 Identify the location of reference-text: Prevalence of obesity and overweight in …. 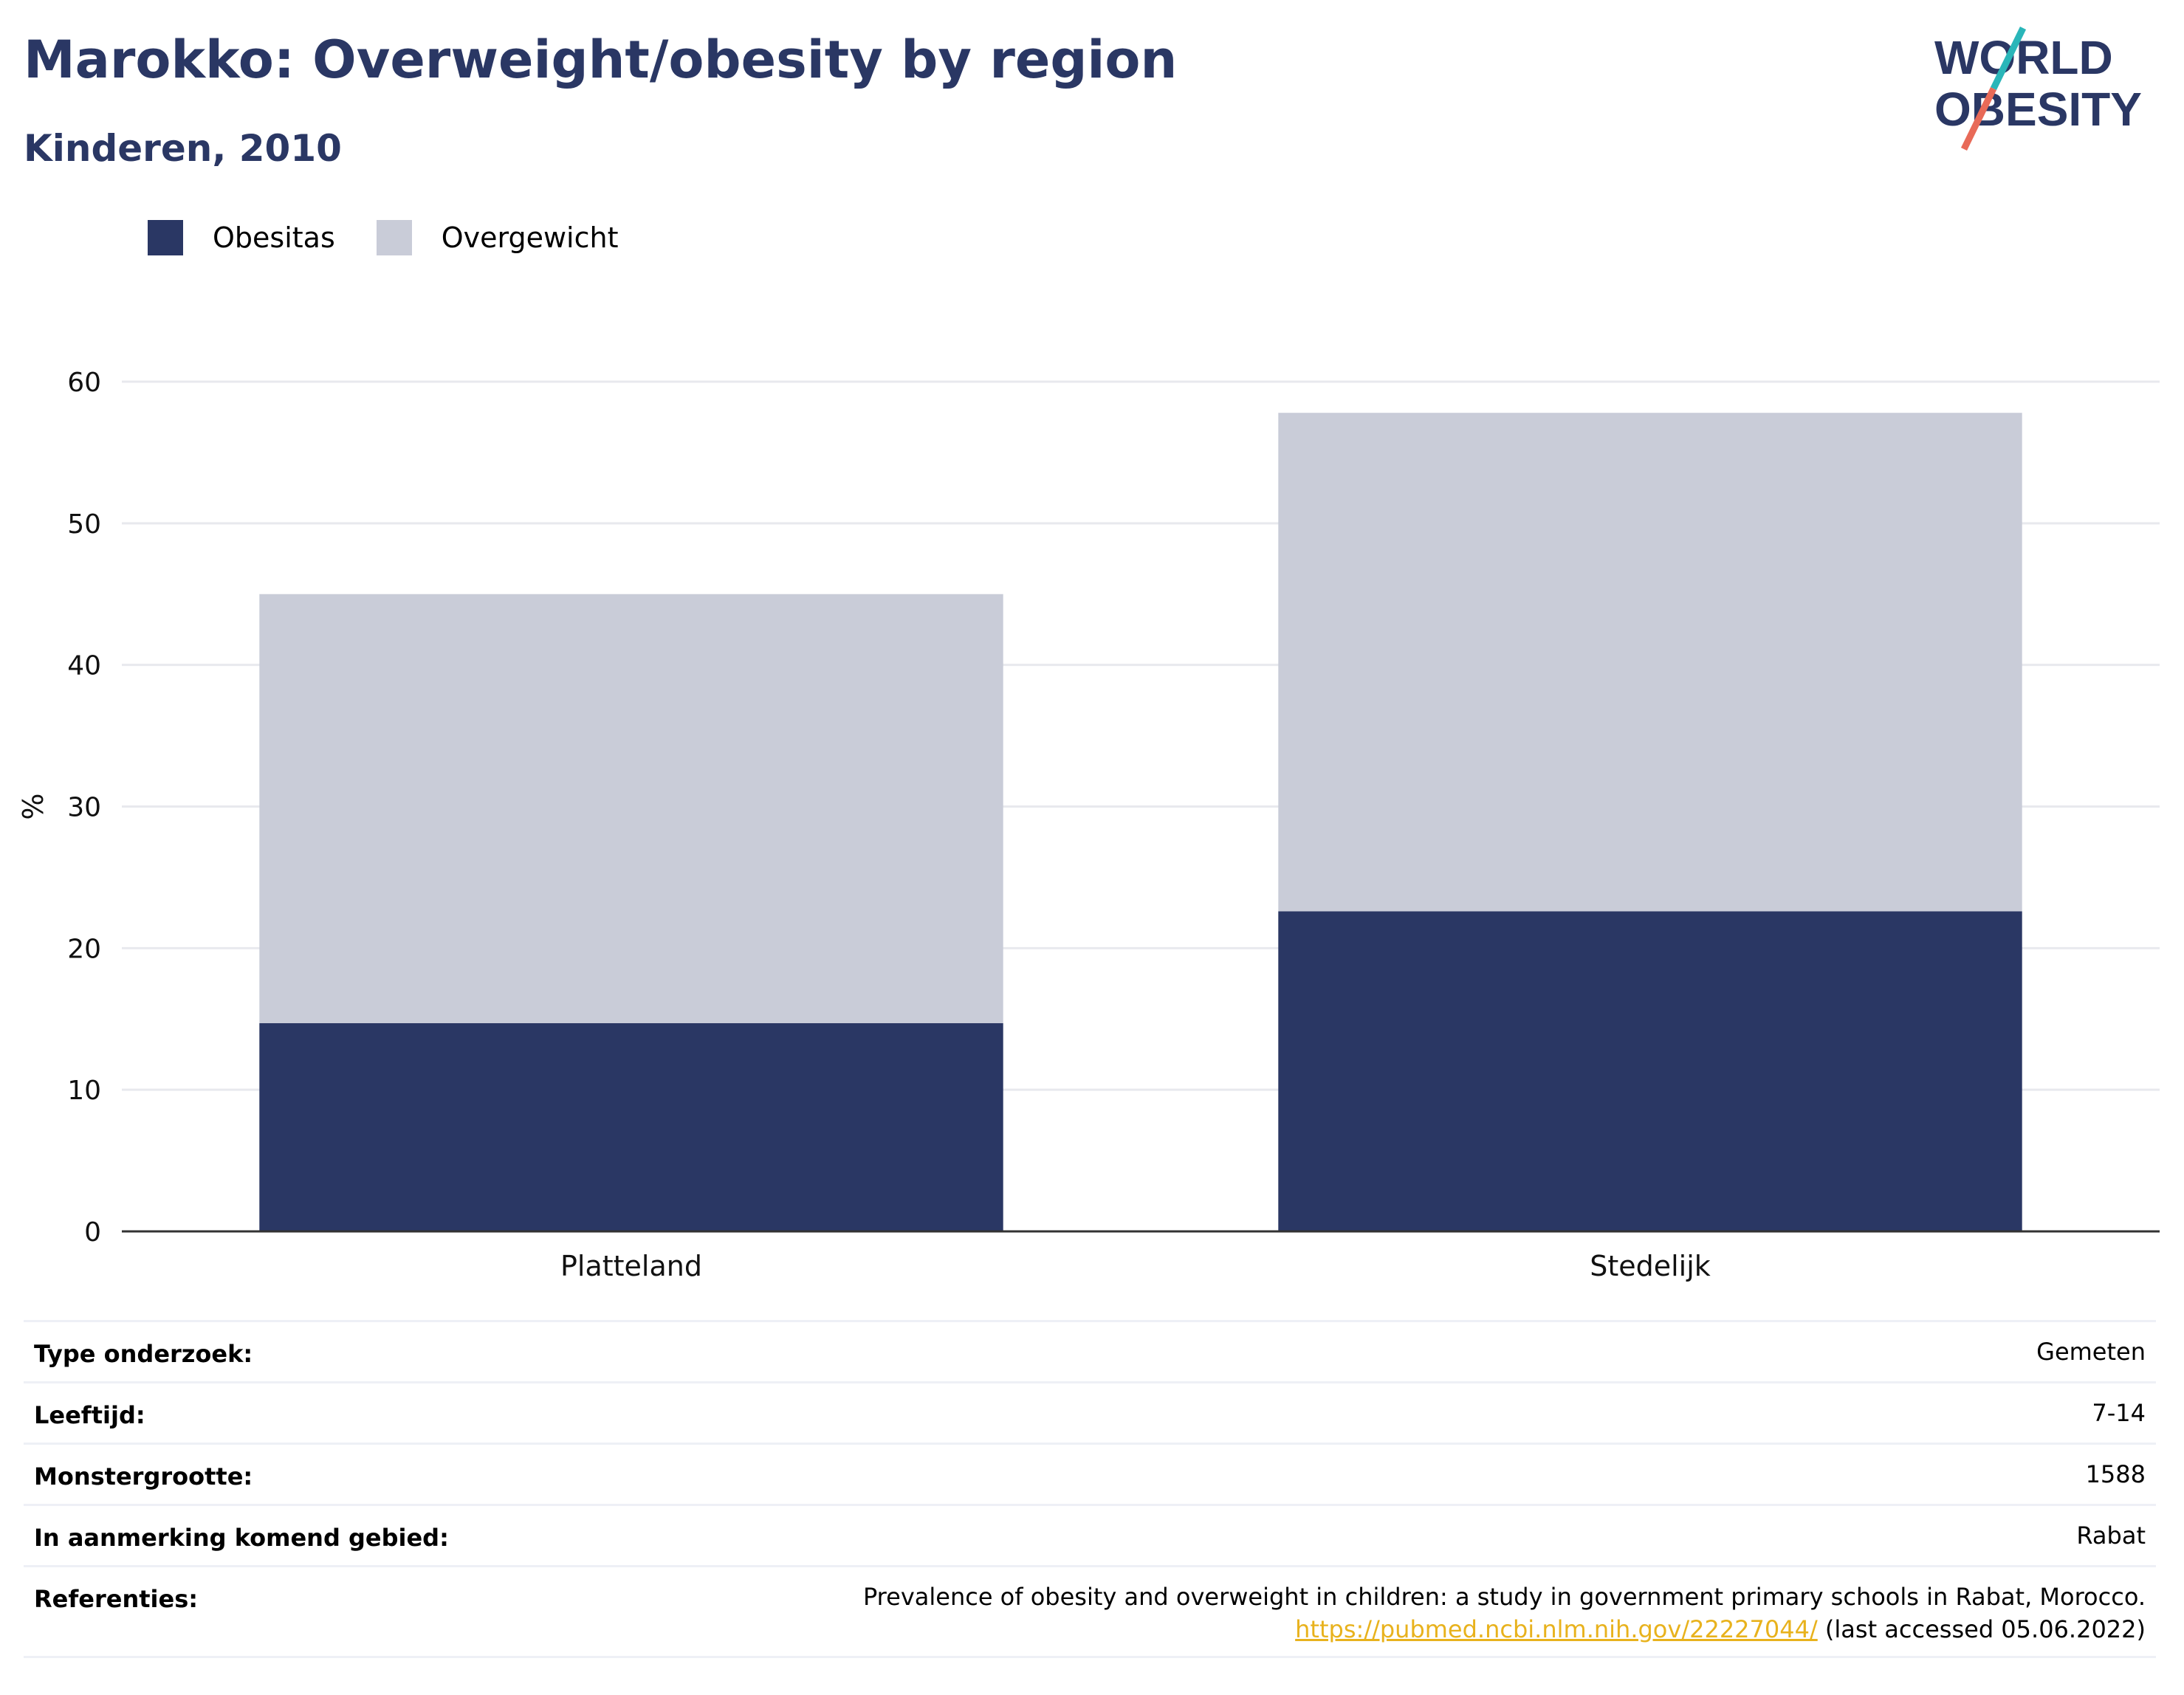
(1504, 1597).